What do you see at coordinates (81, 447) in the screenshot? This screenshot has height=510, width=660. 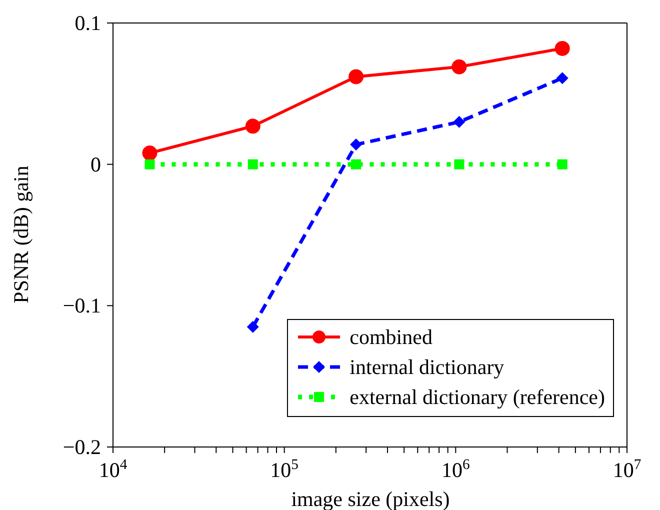 I see `y-tick-label: −0.2` at bounding box center [81, 447].